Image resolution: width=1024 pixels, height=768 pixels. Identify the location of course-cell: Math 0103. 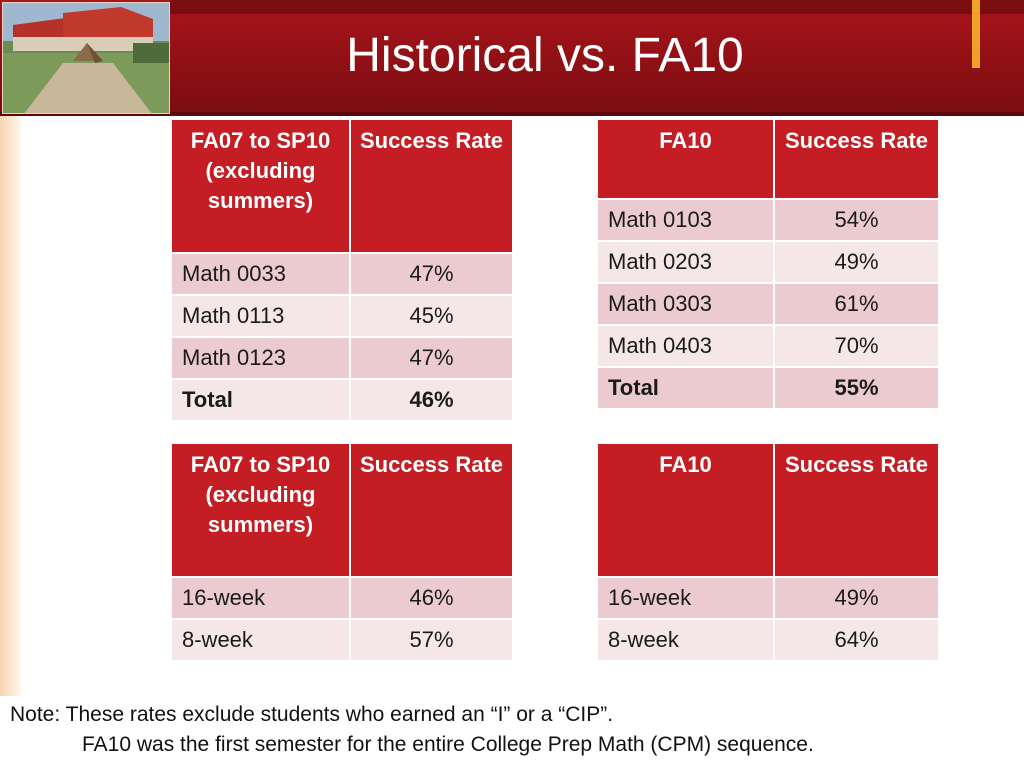
(685, 220).